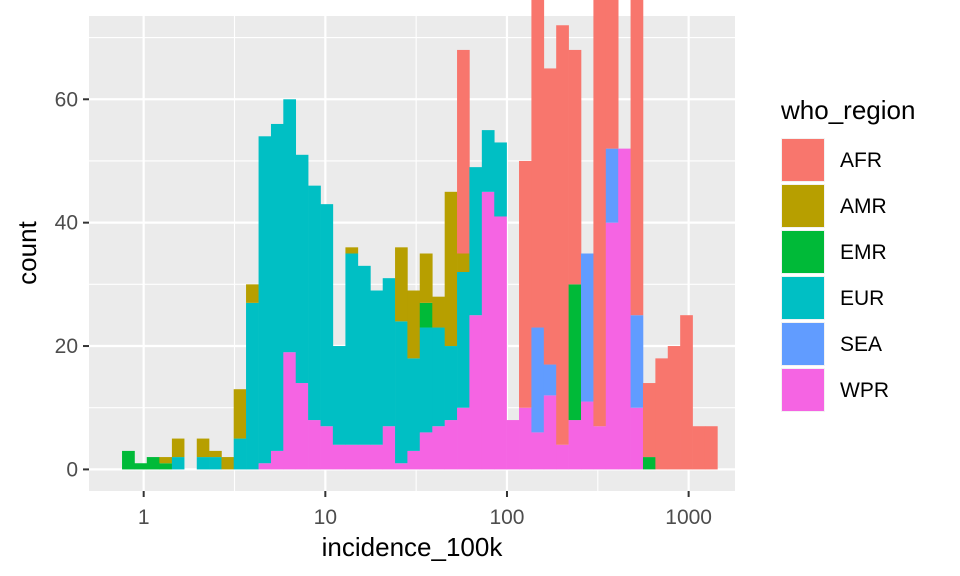  Describe the element at coordinates (847, 253) in the screenshot. I see `legend: who_region AFR AMR EMR EUR SEA WPR` at that location.